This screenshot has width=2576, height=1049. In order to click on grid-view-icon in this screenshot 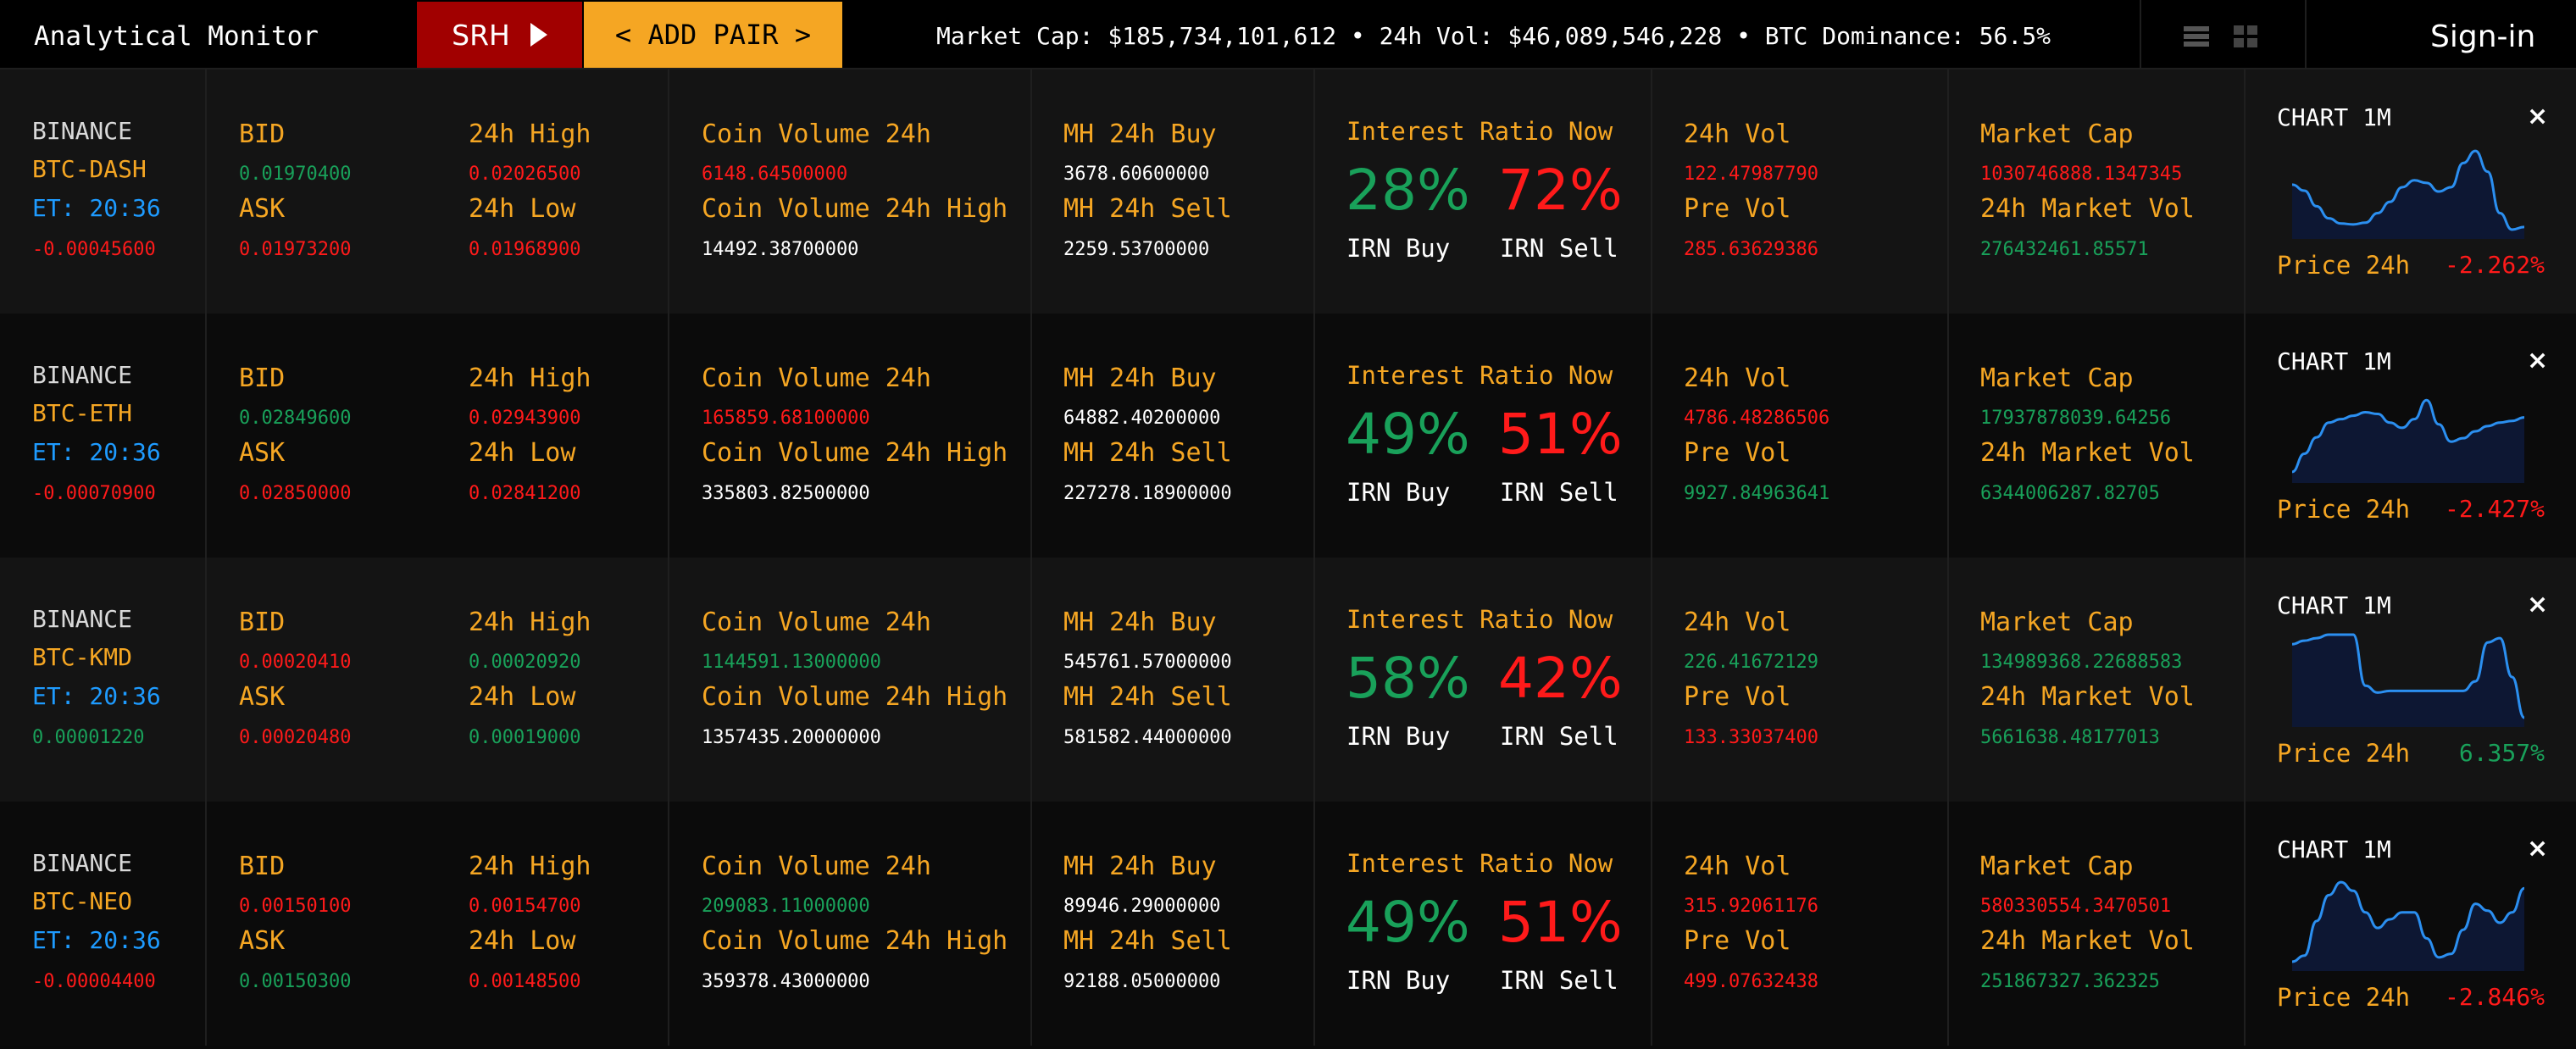, I will do `click(2245, 36)`.